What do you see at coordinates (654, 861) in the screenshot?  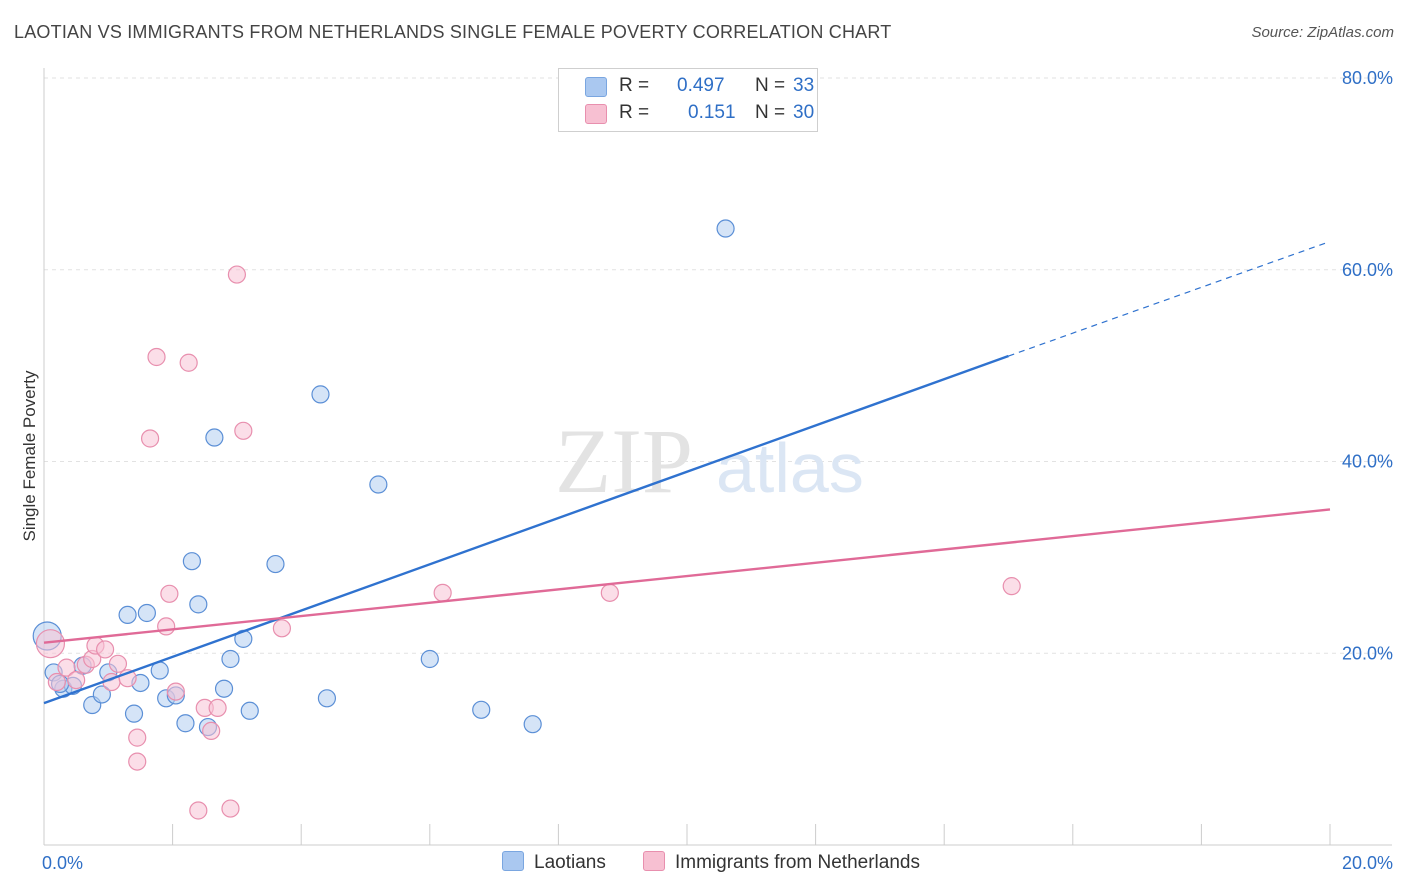 I see `bottom-legend-swatch-netherlands` at bounding box center [654, 861].